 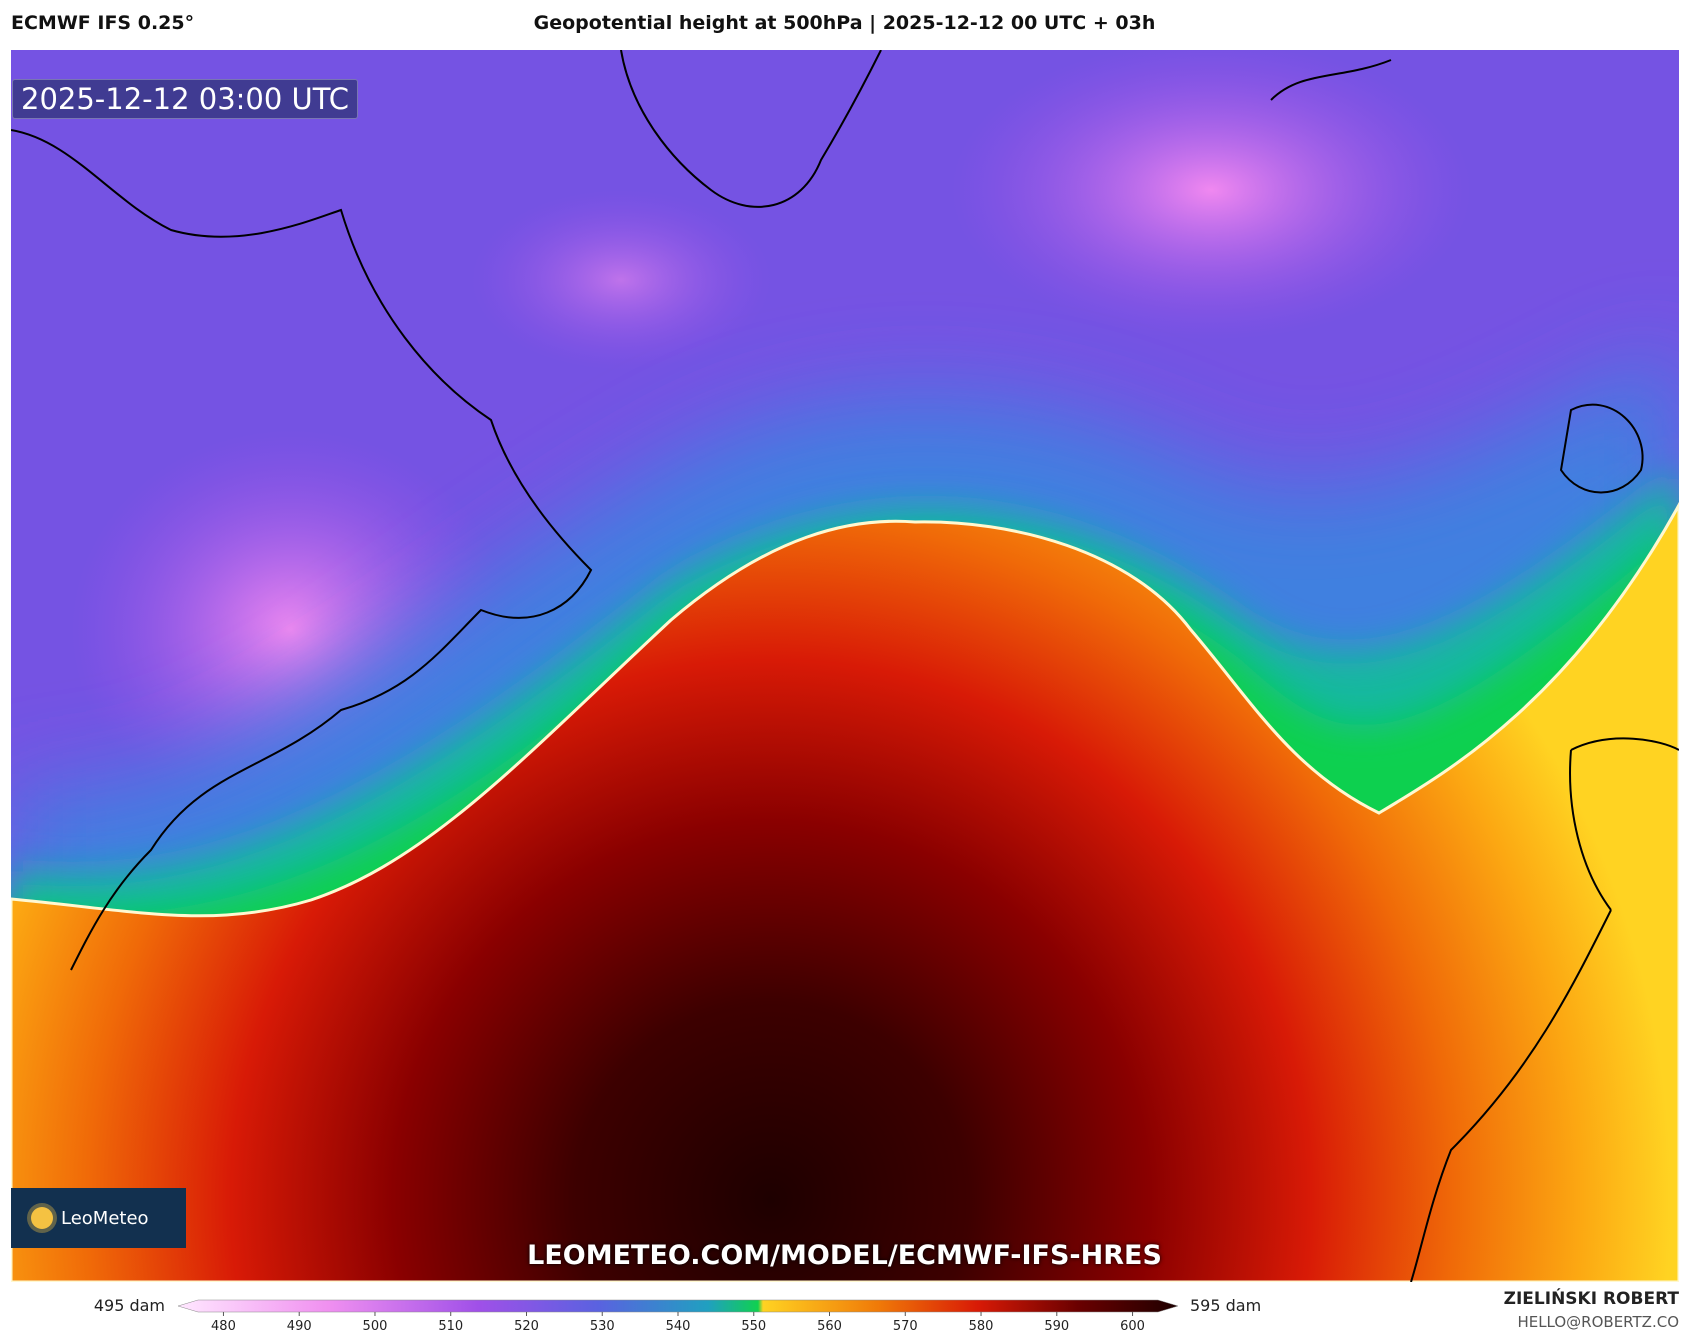 I want to click on watermark: LEOMETEO.COM/MODEL/ECMWF-IFS-HRES, so click(x=844, y=1255).